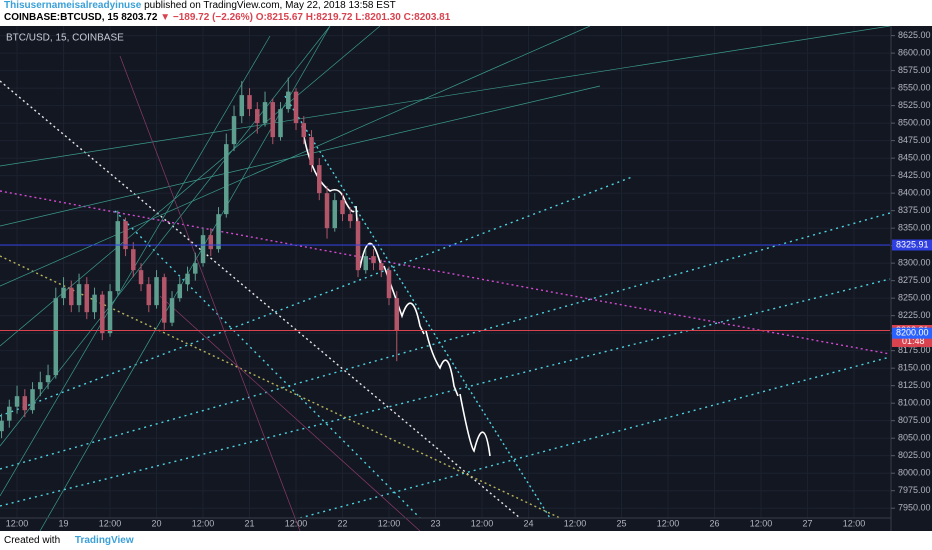 The width and height of the screenshot is (932, 550). I want to click on footer: Created with TradingView, so click(466, 540).